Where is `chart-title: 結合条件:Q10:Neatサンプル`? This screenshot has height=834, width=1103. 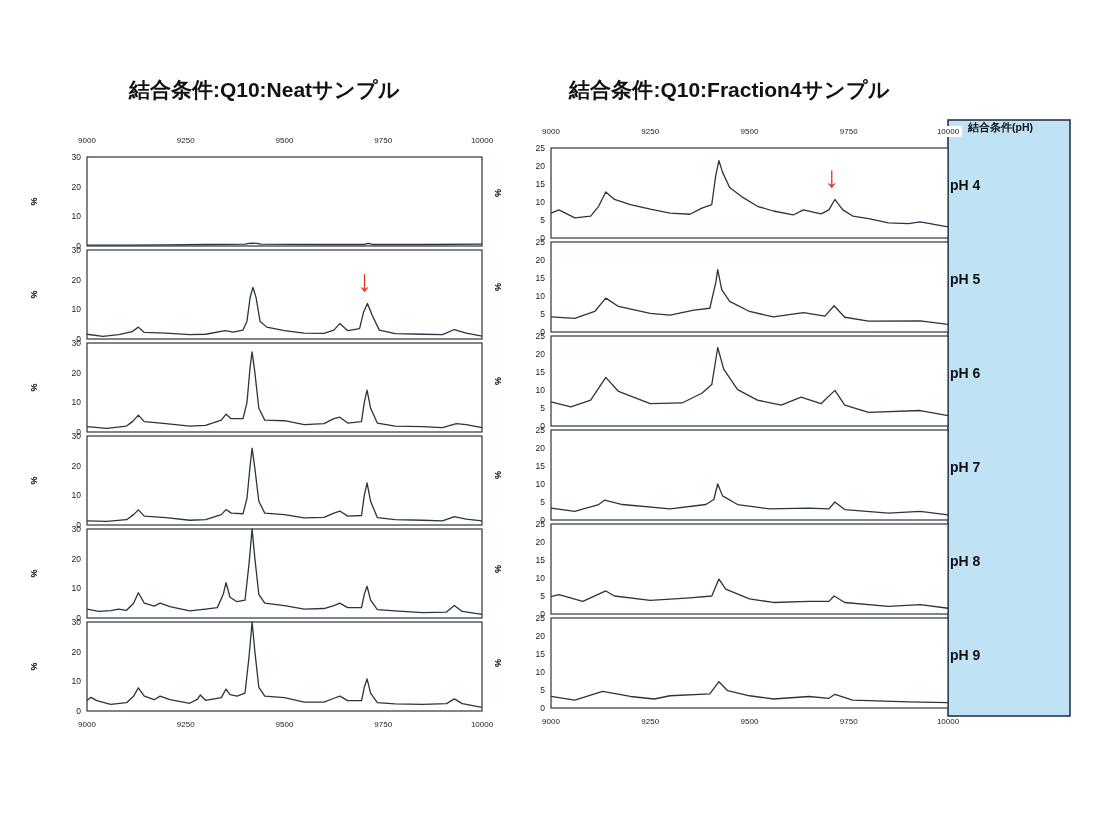 chart-title: 結合条件:Q10:Neatサンプル is located at coordinates (264, 89).